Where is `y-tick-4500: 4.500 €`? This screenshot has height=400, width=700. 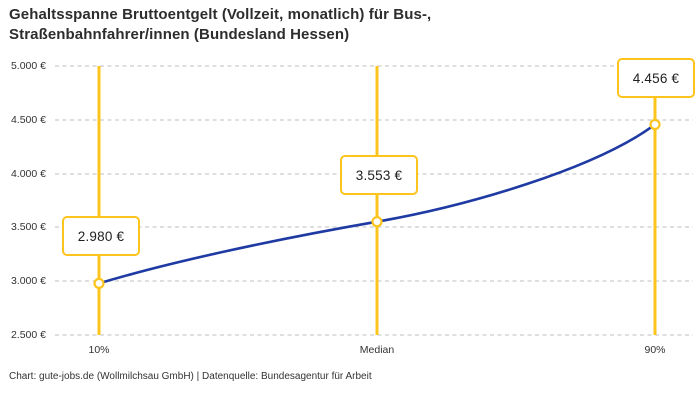 y-tick-4500: 4.500 € is located at coordinates (28, 120).